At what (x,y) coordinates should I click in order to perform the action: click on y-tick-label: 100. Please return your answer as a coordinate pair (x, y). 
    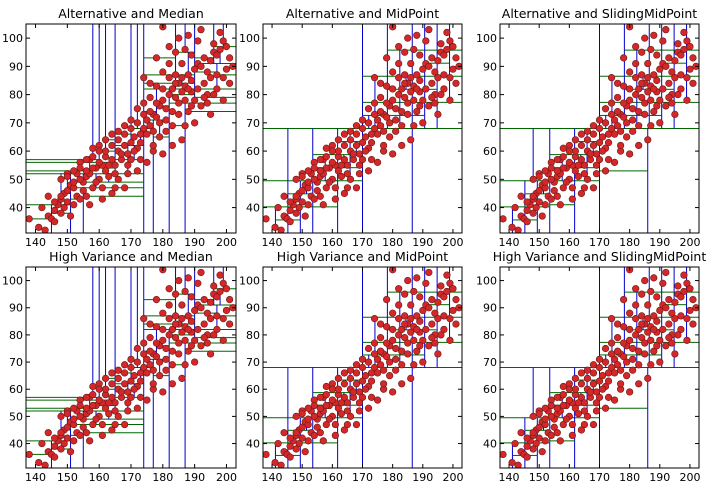
    Looking at the image, I should click on (486, 281).